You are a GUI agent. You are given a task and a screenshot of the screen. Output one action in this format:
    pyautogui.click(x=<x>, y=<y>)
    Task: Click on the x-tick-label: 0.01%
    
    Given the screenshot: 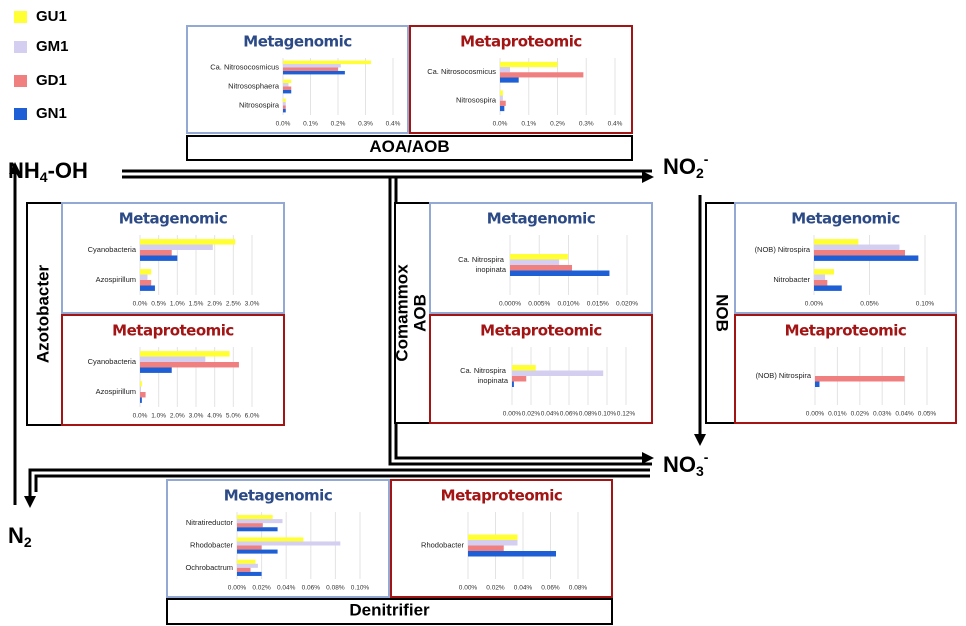 What is the action you would take?
    pyautogui.click(x=837, y=414)
    